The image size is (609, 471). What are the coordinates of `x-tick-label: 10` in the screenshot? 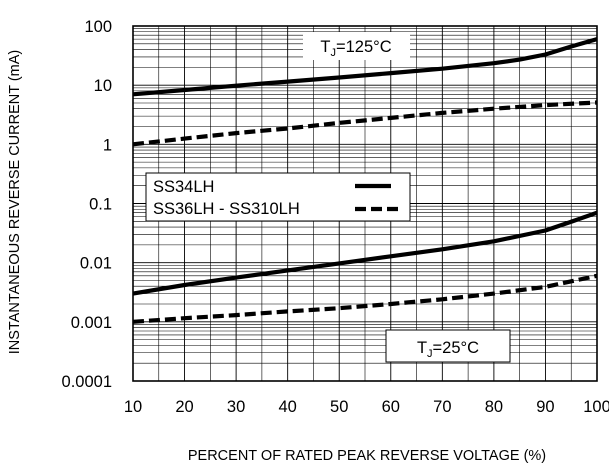 It's located at (133, 407).